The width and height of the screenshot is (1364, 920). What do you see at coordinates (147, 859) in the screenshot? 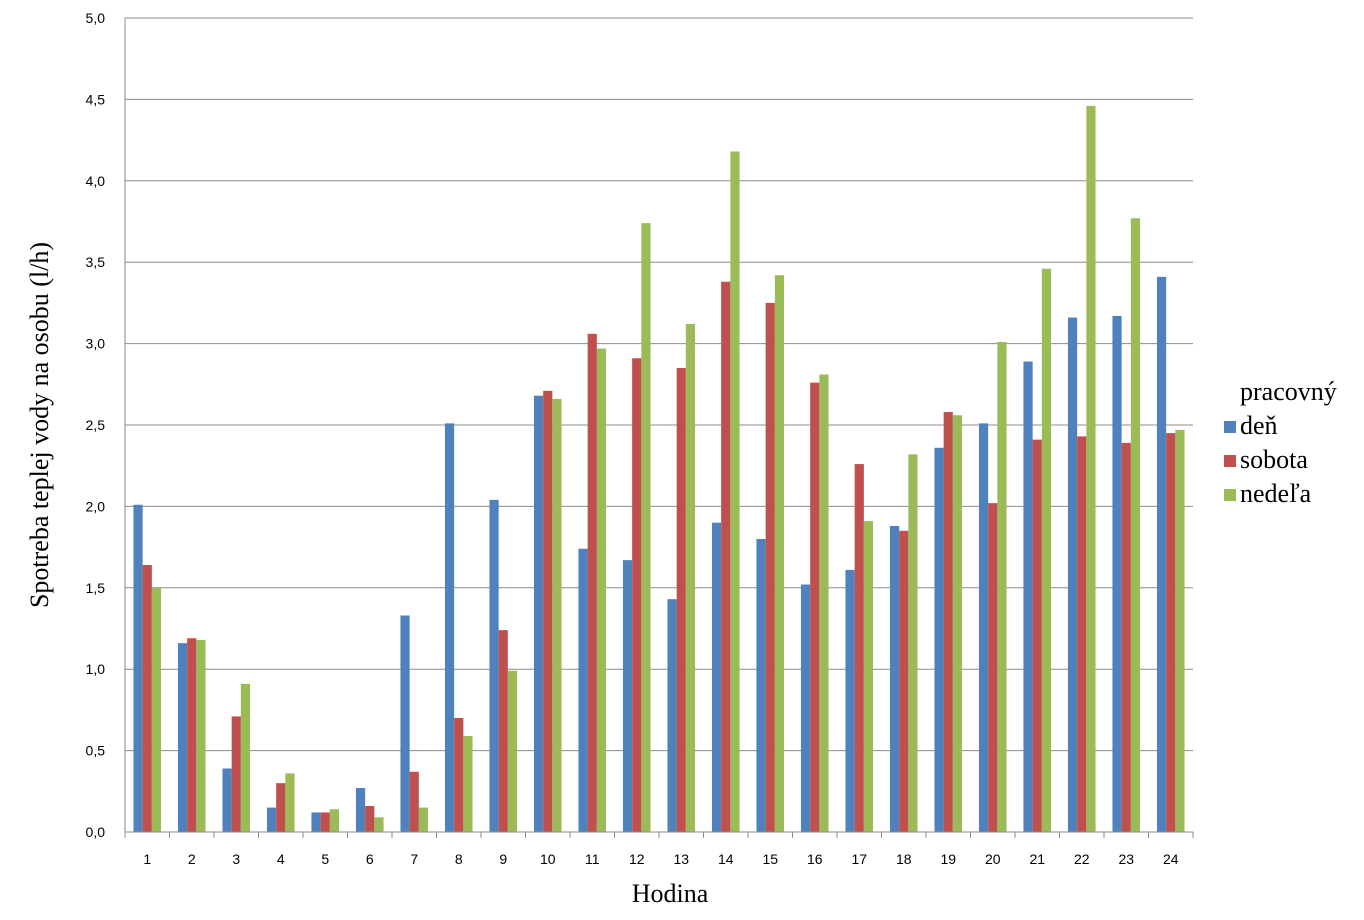
I see `x-tick-label: 1` at bounding box center [147, 859].